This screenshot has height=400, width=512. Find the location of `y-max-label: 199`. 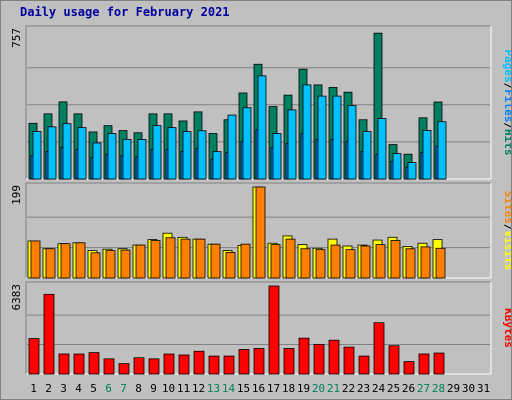

y-max-label: 199 is located at coordinates (16, 195).